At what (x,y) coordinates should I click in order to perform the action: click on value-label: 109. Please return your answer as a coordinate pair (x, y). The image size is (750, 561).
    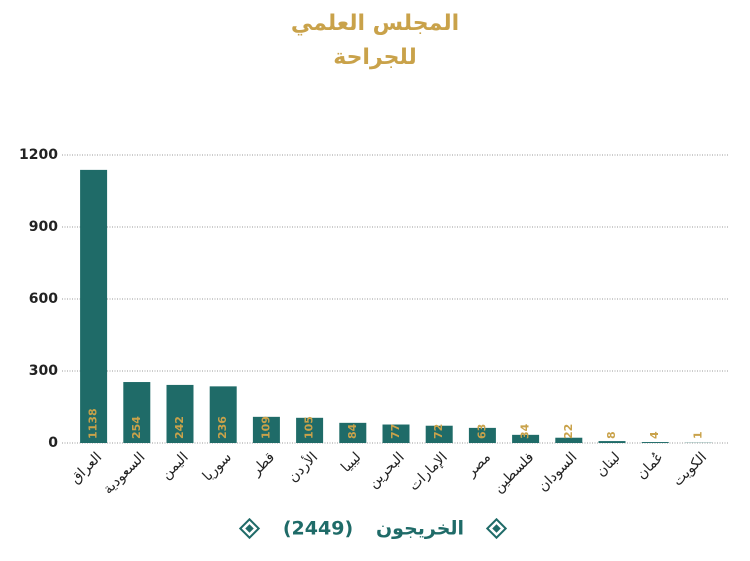
    Looking at the image, I should click on (265, 427).